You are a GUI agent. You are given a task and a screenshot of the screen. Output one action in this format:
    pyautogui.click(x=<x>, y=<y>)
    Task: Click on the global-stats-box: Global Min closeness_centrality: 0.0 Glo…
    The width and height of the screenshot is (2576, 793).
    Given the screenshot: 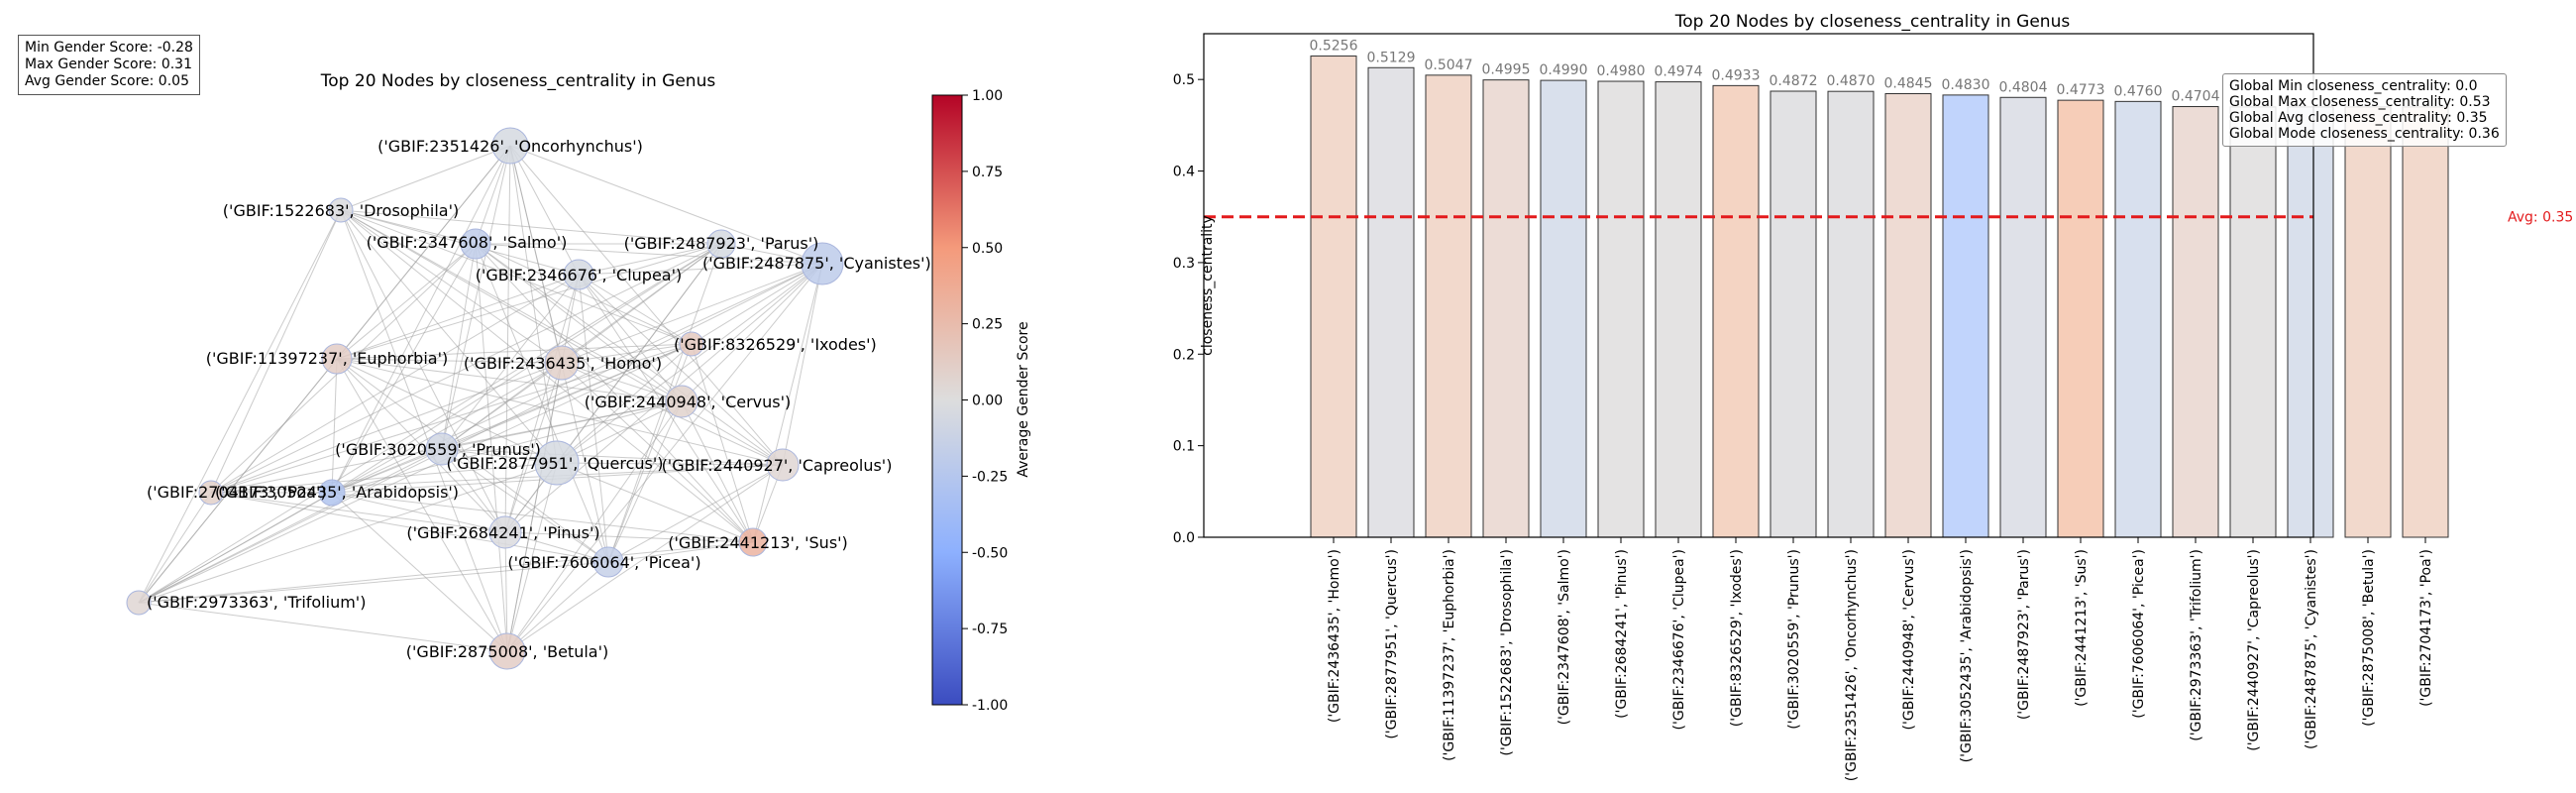 What is the action you would take?
    pyautogui.click(x=2364, y=110)
    